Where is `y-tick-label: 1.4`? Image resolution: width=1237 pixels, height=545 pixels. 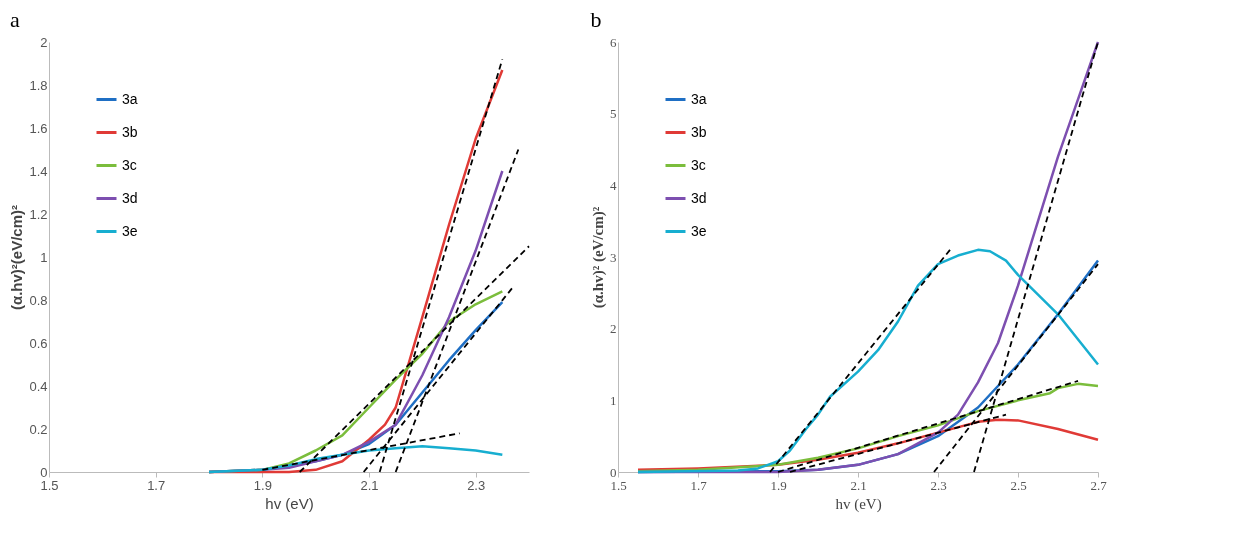
y-tick-label: 1.4 is located at coordinates (38, 171).